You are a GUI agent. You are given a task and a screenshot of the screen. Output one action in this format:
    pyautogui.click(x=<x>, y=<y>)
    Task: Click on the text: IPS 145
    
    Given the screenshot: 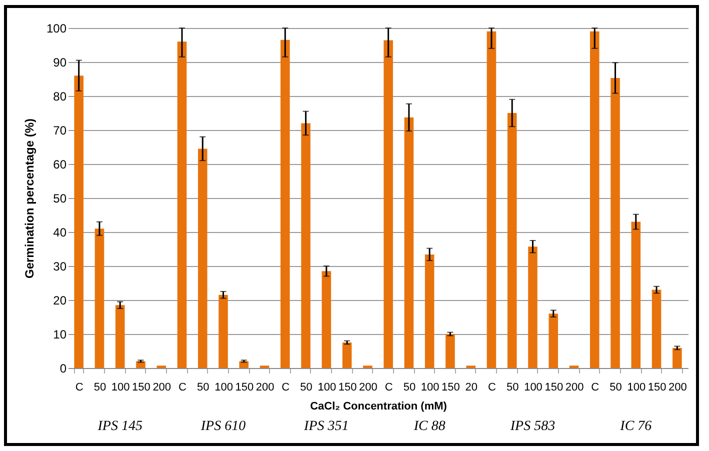 What is the action you would take?
    pyautogui.click(x=119, y=426)
    